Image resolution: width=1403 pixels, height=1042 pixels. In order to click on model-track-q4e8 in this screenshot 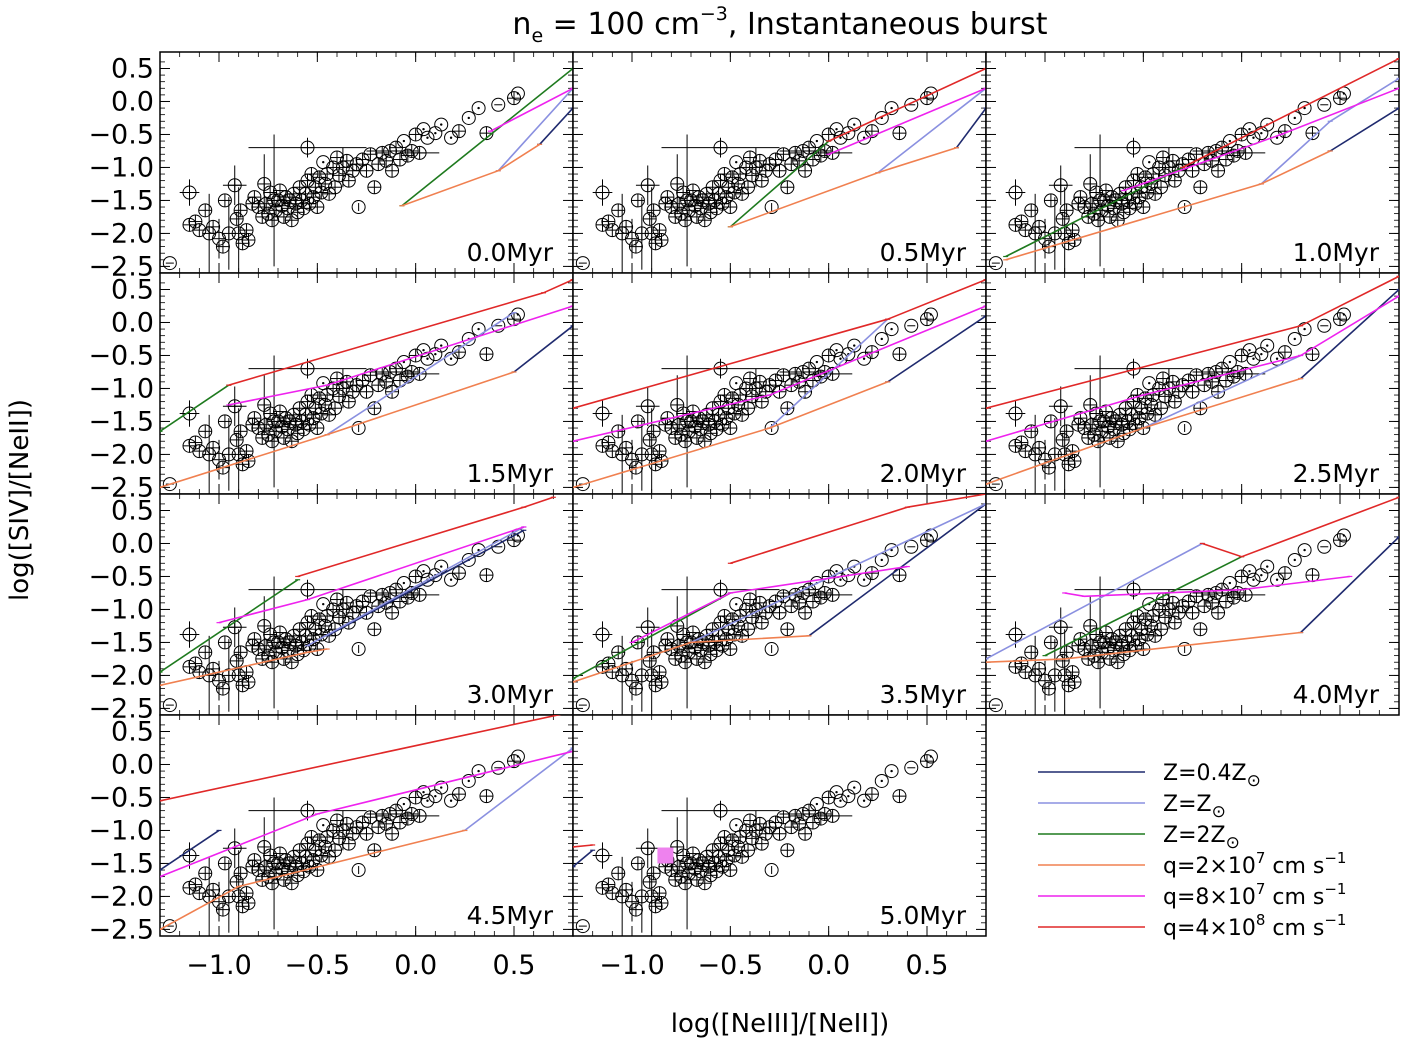, I will do `click(907, 104)`.